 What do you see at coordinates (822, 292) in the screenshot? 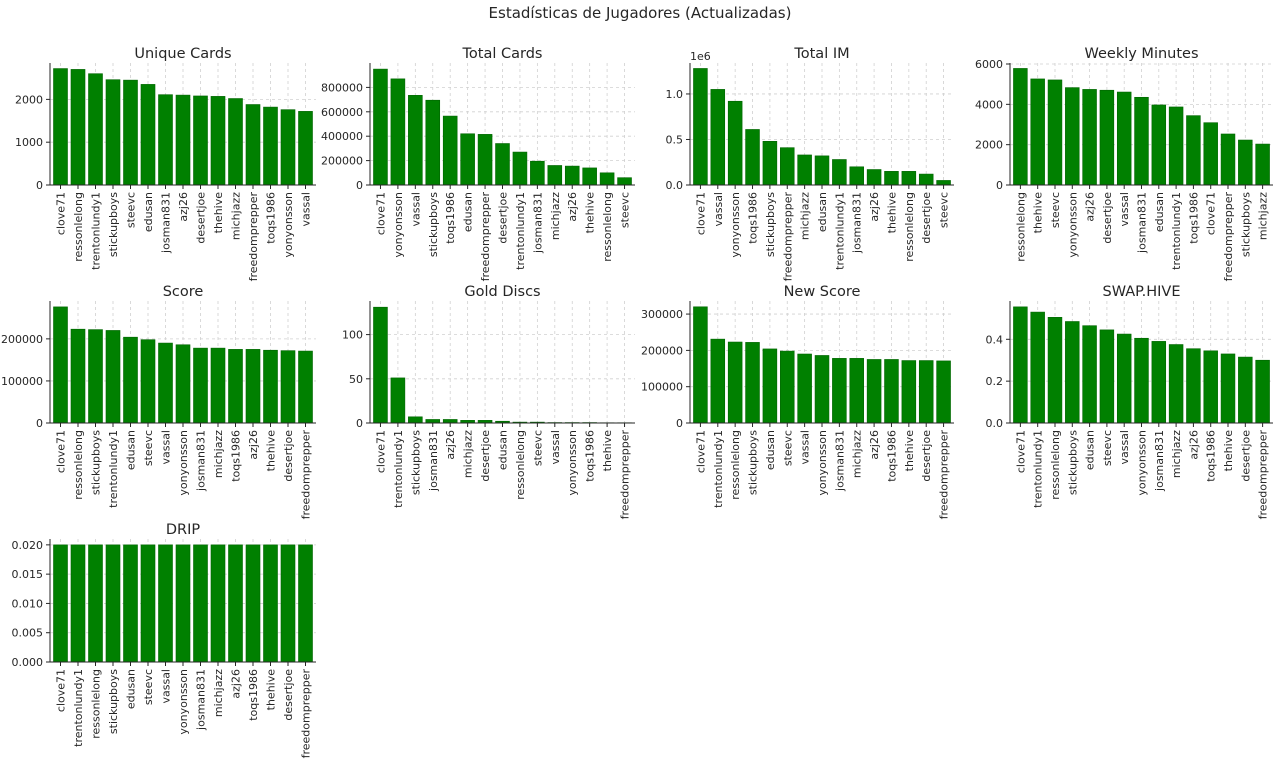
I see `subplot-title: New Score` at bounding box center [822, 292].